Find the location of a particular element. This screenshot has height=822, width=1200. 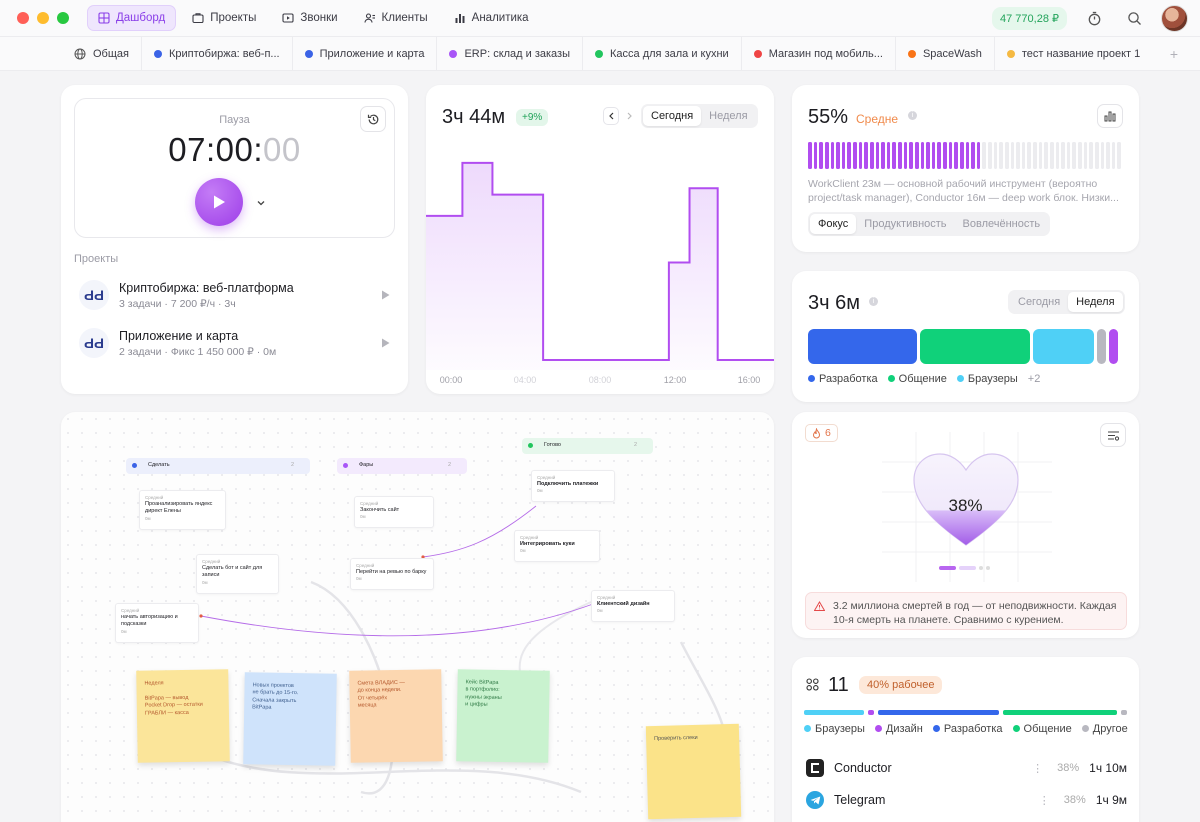

project-tab: SpaceWash is located at coordinates (945, 53).